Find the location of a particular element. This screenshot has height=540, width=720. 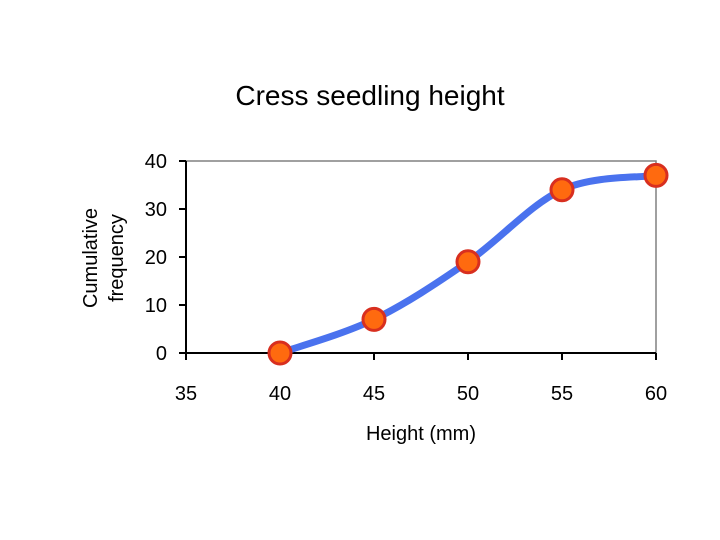

x-tick-label-35: 35 is located at coordinates (186, 394).